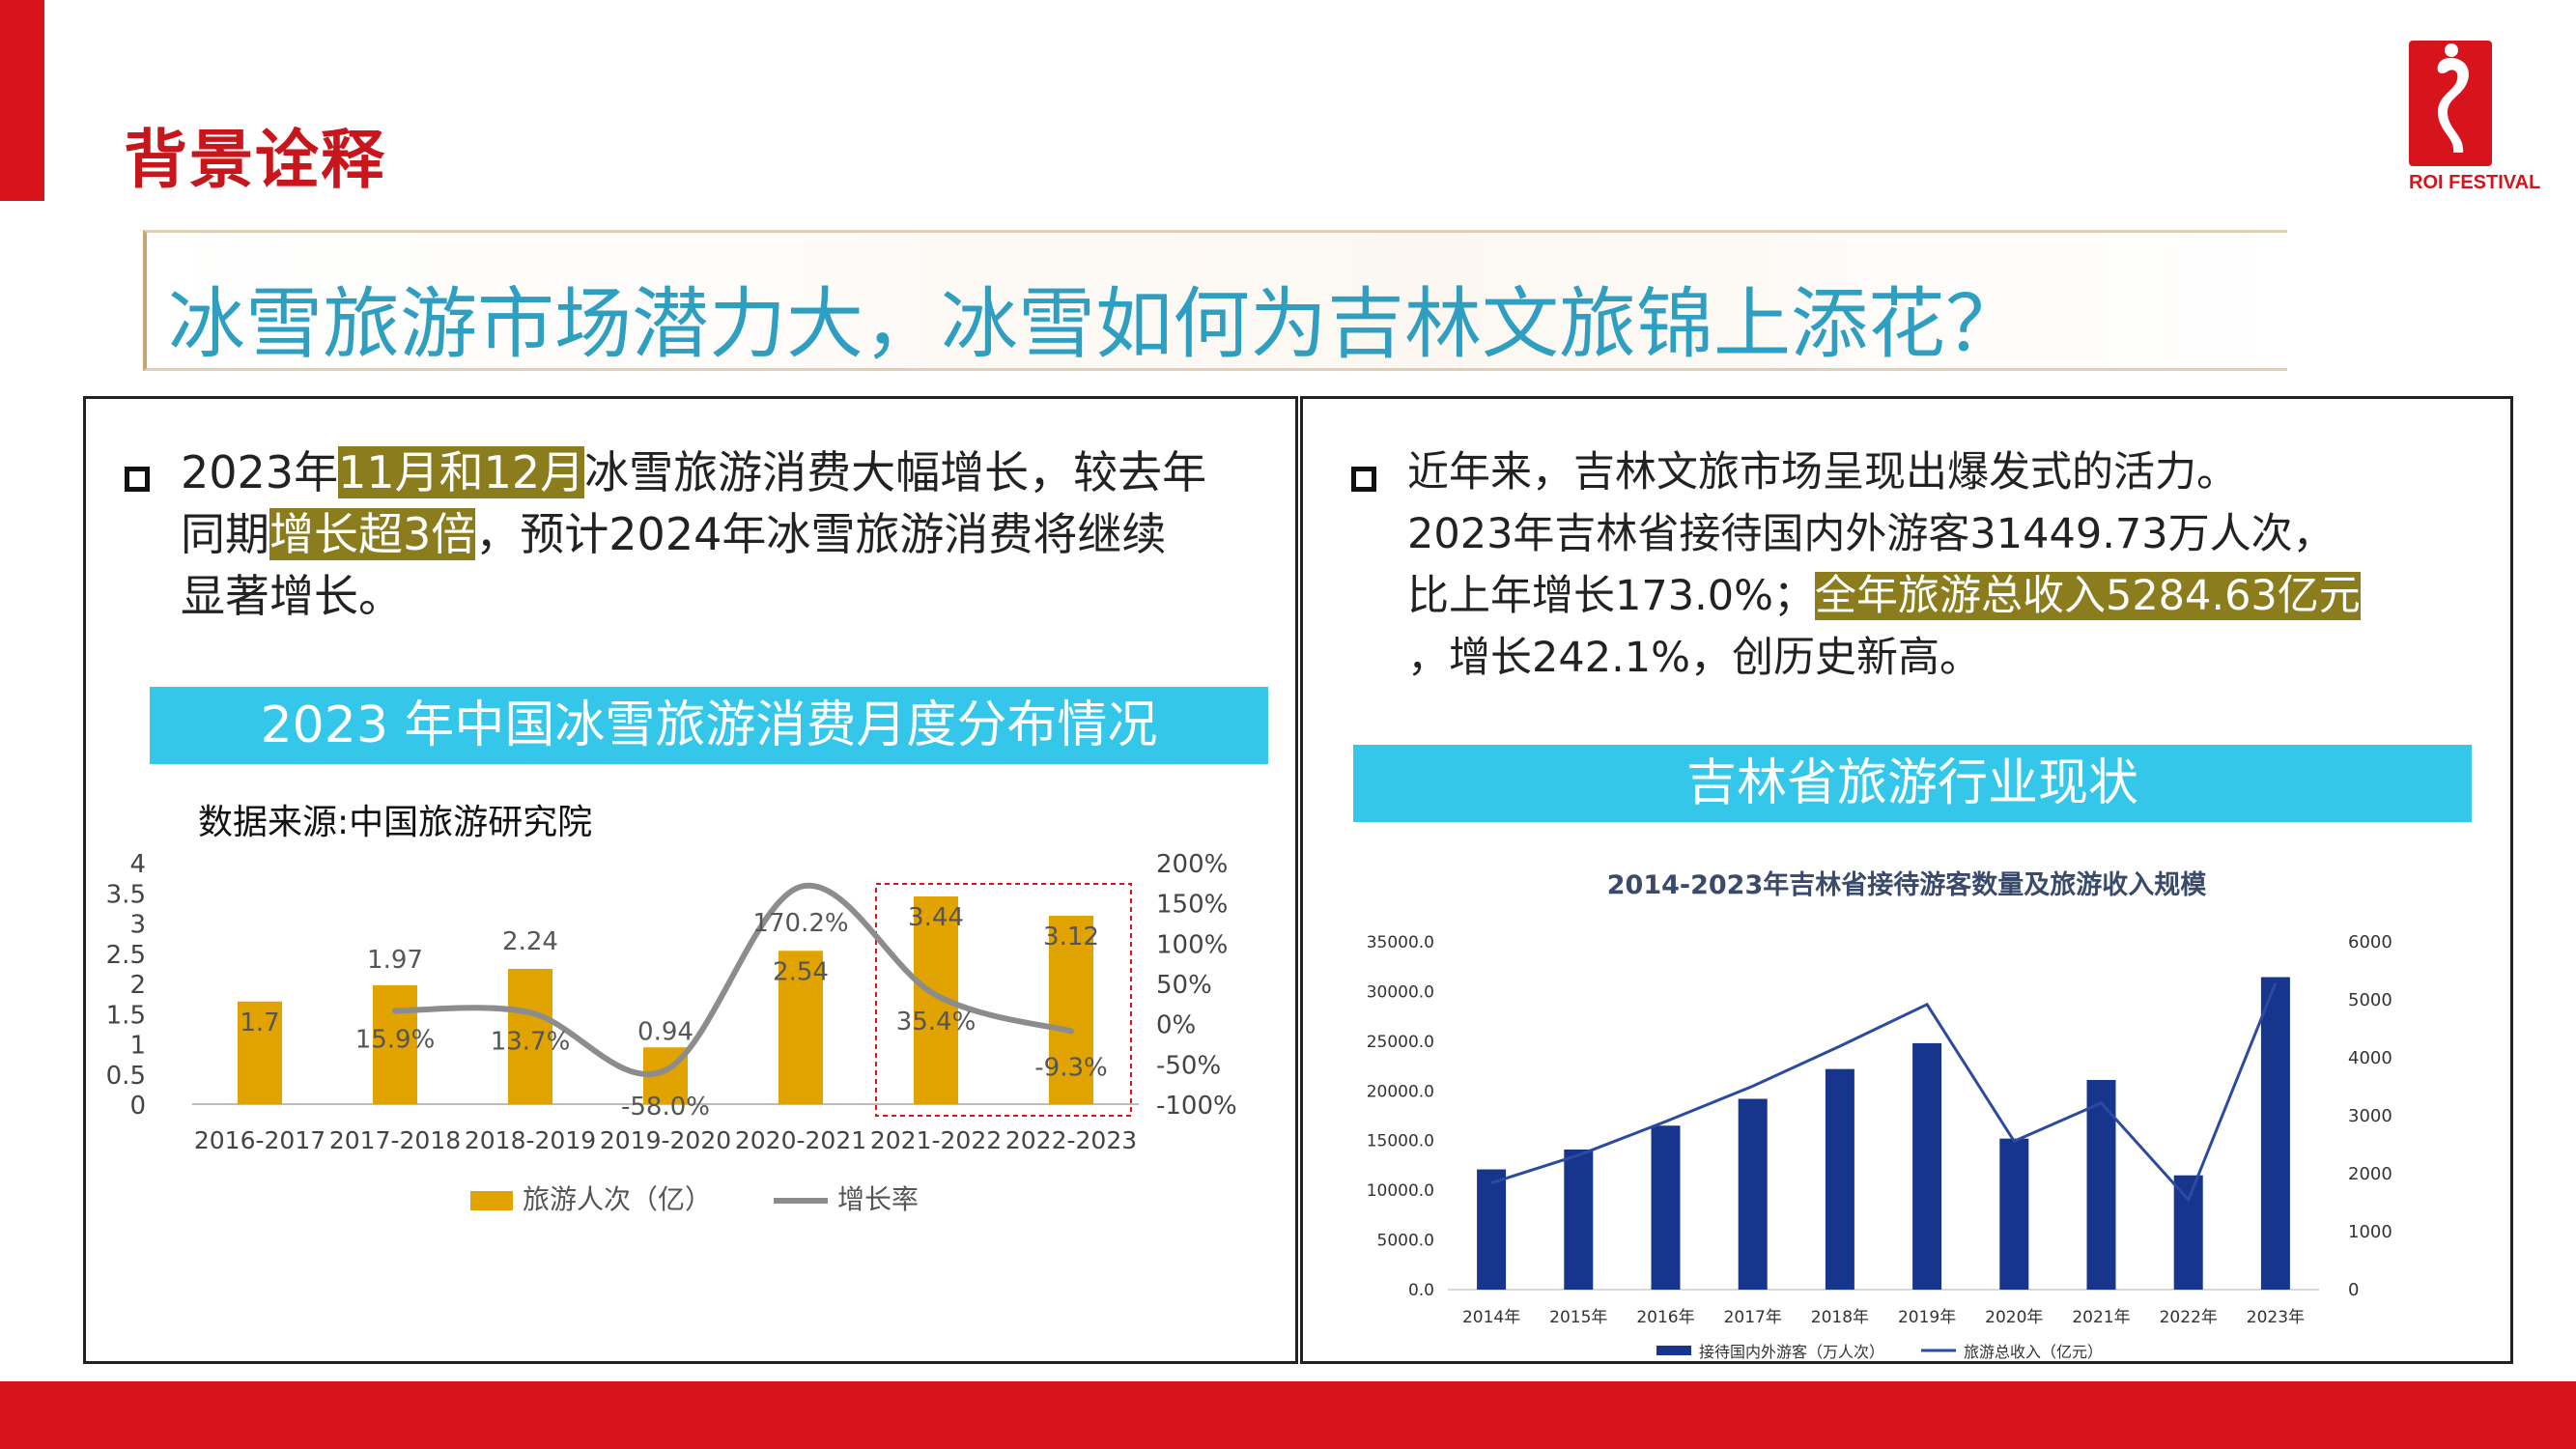 The image size is (2576, 1449). I want to click on section-title: 背景诠释, so click(255, 160).